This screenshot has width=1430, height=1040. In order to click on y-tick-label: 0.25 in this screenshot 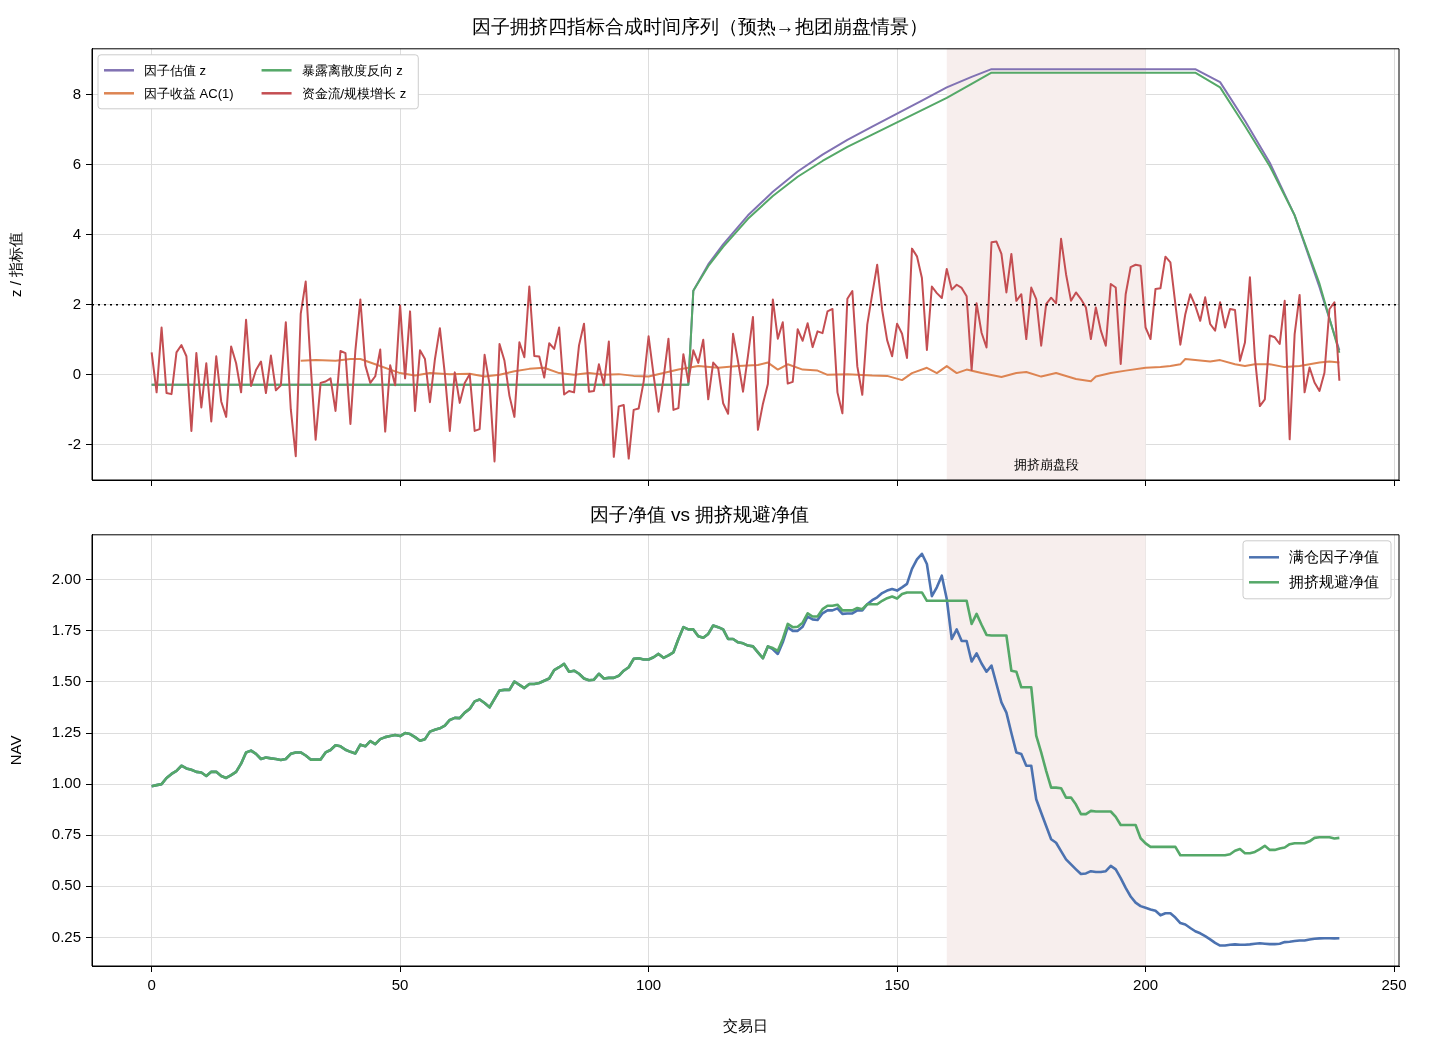, I will do `click(66, 936)`.